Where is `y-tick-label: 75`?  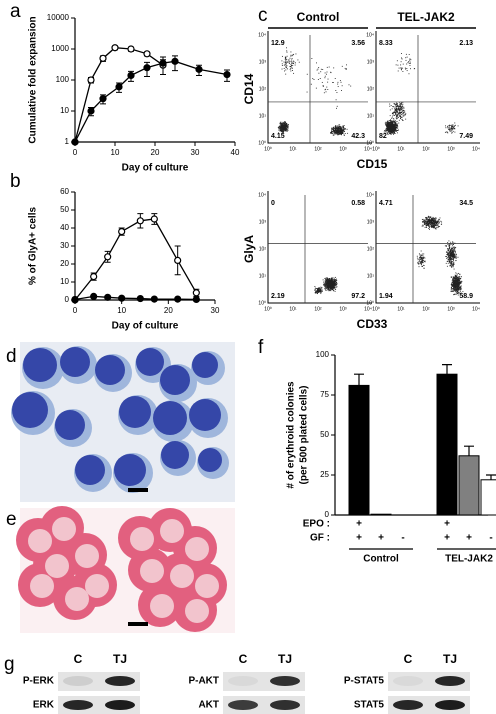
y-tick-label: 75 is located at coordinates (324, 394).